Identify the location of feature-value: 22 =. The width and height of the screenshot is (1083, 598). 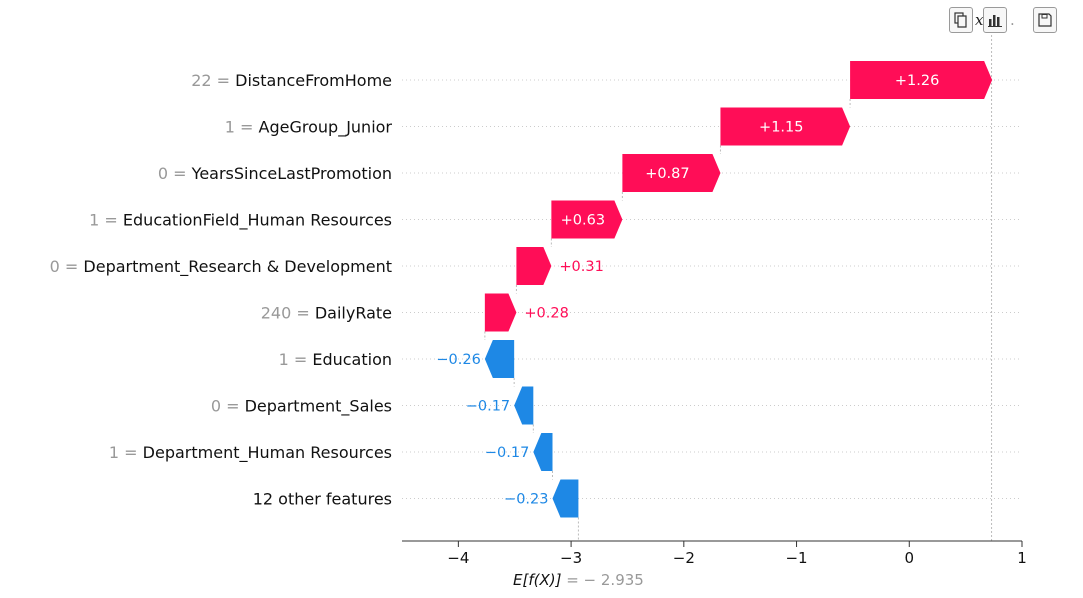
(213, 80).